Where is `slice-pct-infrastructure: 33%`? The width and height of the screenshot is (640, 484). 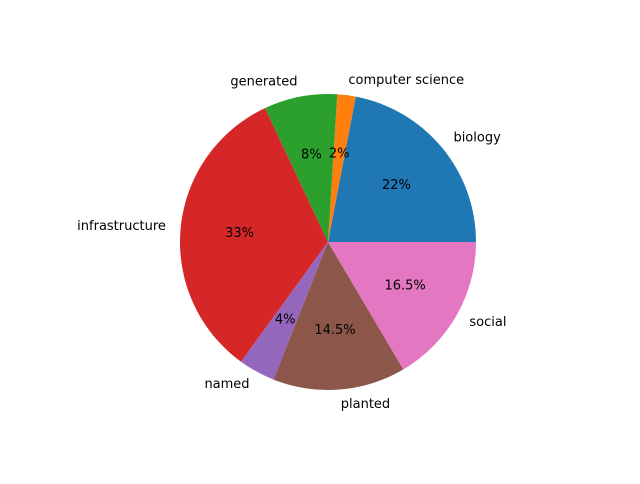 slice-pct-infrastructure: 33% is located at coordinates (239, 233).